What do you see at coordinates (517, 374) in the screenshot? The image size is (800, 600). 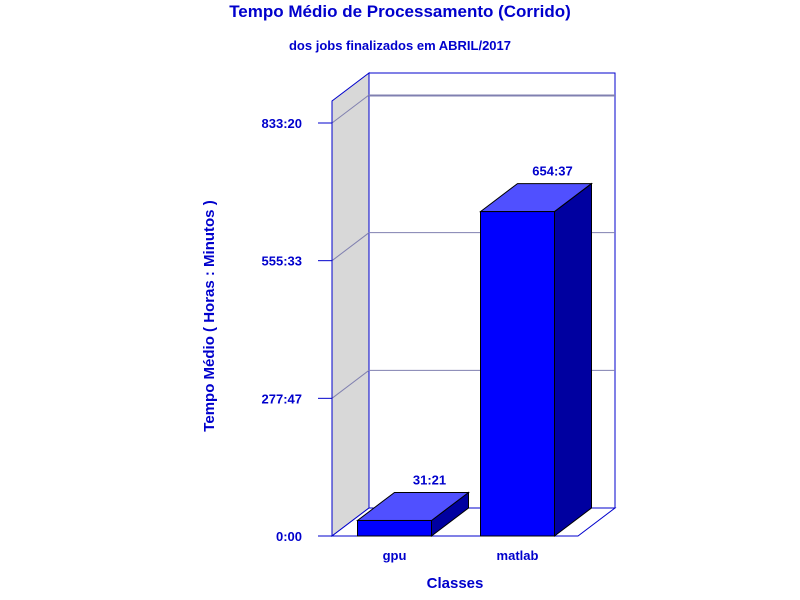 I see `bar-matlab` at bounding box center [517, 374].